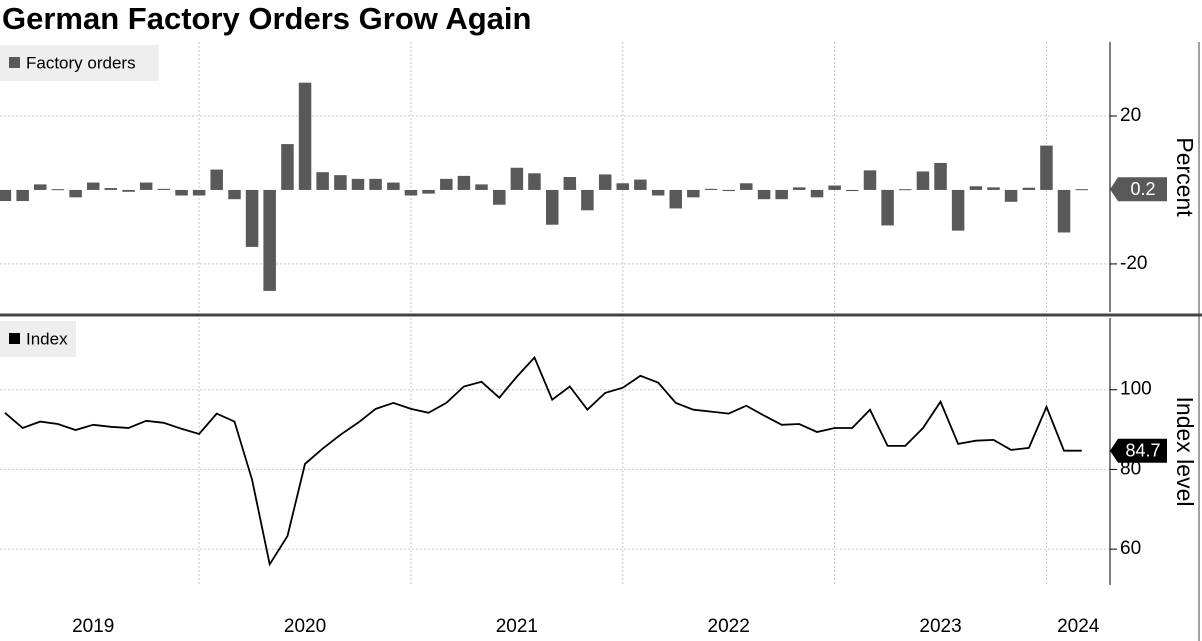 The width and height of the screenshot is (1202, 641). Describe the element at coordinates (940, 626) in the screenshot. I see `x-tick-label: 2023` at that location.